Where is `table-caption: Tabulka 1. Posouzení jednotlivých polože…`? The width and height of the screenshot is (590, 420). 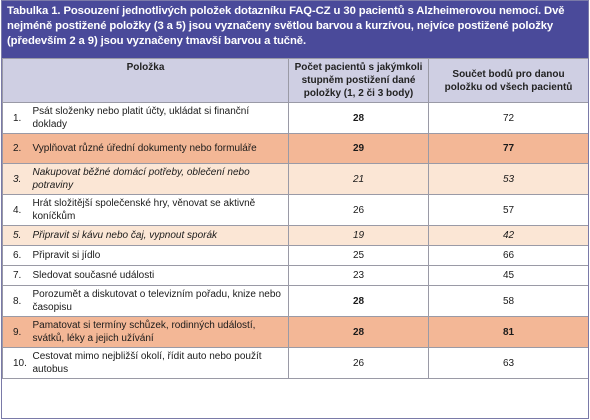
table-caption: Tabulka 1. Posouzení jednotlivých polože… is located at coordinates (295, 29).